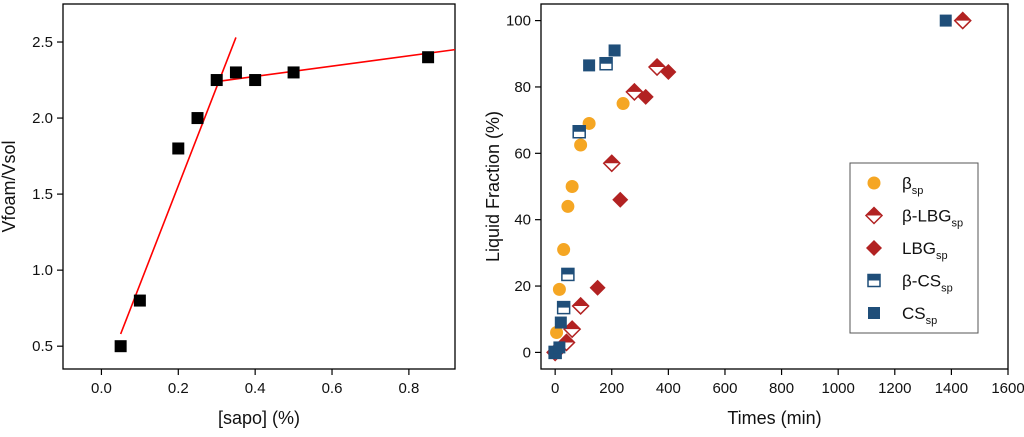 This screenshot has width=1024, height=437. What do you see at coordinates (951, 388) in the screenshot?
I see `x-tick-label: 1400` at bounding box center [951, 388].